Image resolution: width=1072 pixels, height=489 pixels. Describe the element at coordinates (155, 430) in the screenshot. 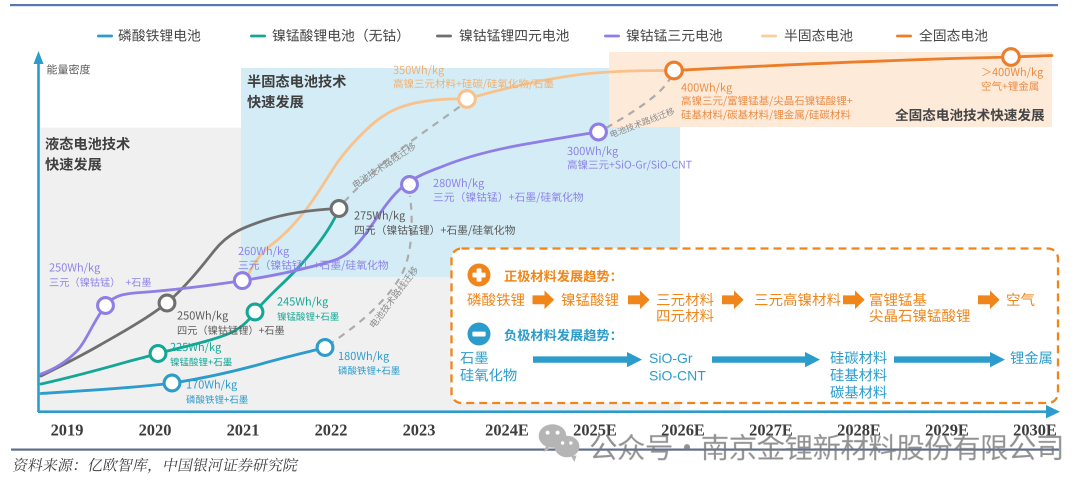

I see `svg-text: 2020` at that location.